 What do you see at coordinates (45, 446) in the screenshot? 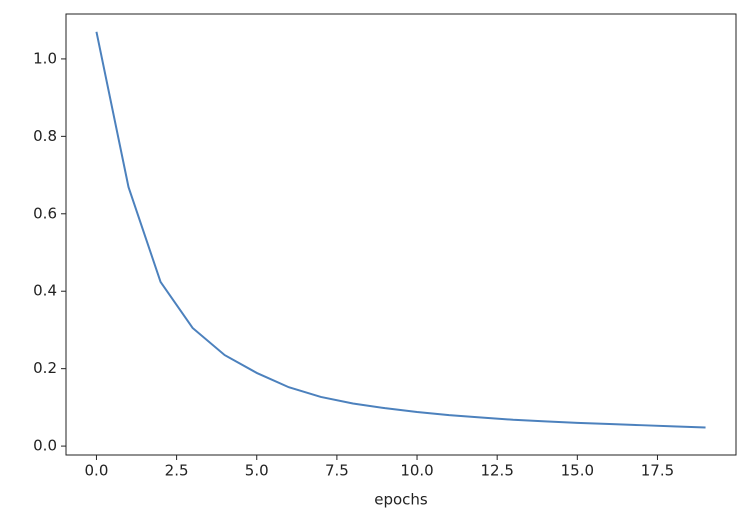
I see `y-tick-label: 0.0` at bounding box center [45, 446].